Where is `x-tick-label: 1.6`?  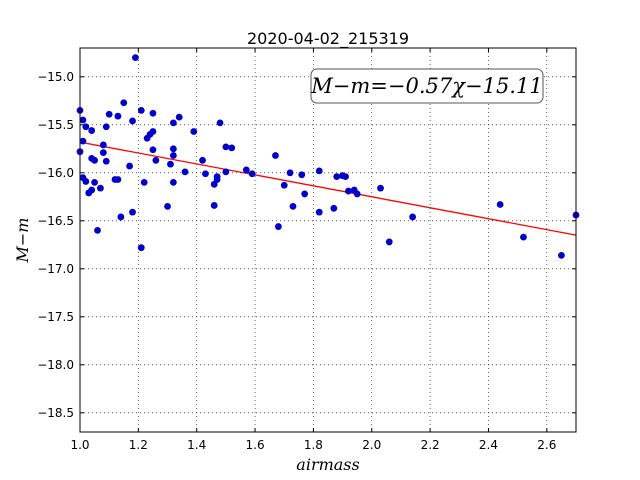
x-tick-label: 1.6 is located at coordinates (255, 445).